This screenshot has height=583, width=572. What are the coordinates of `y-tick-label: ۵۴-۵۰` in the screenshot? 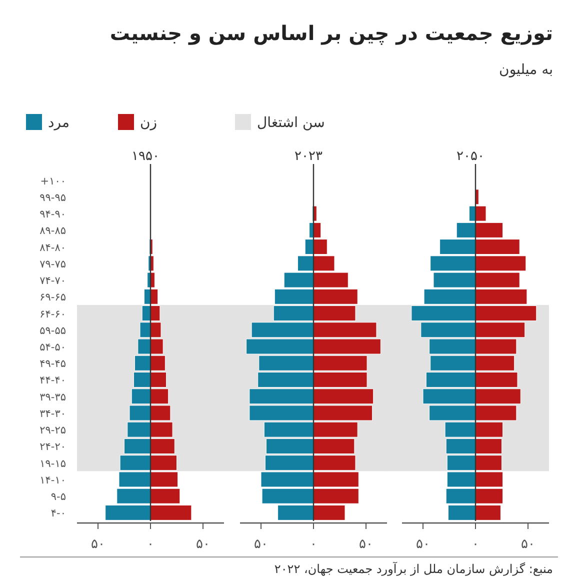 It's located at (53, 348).